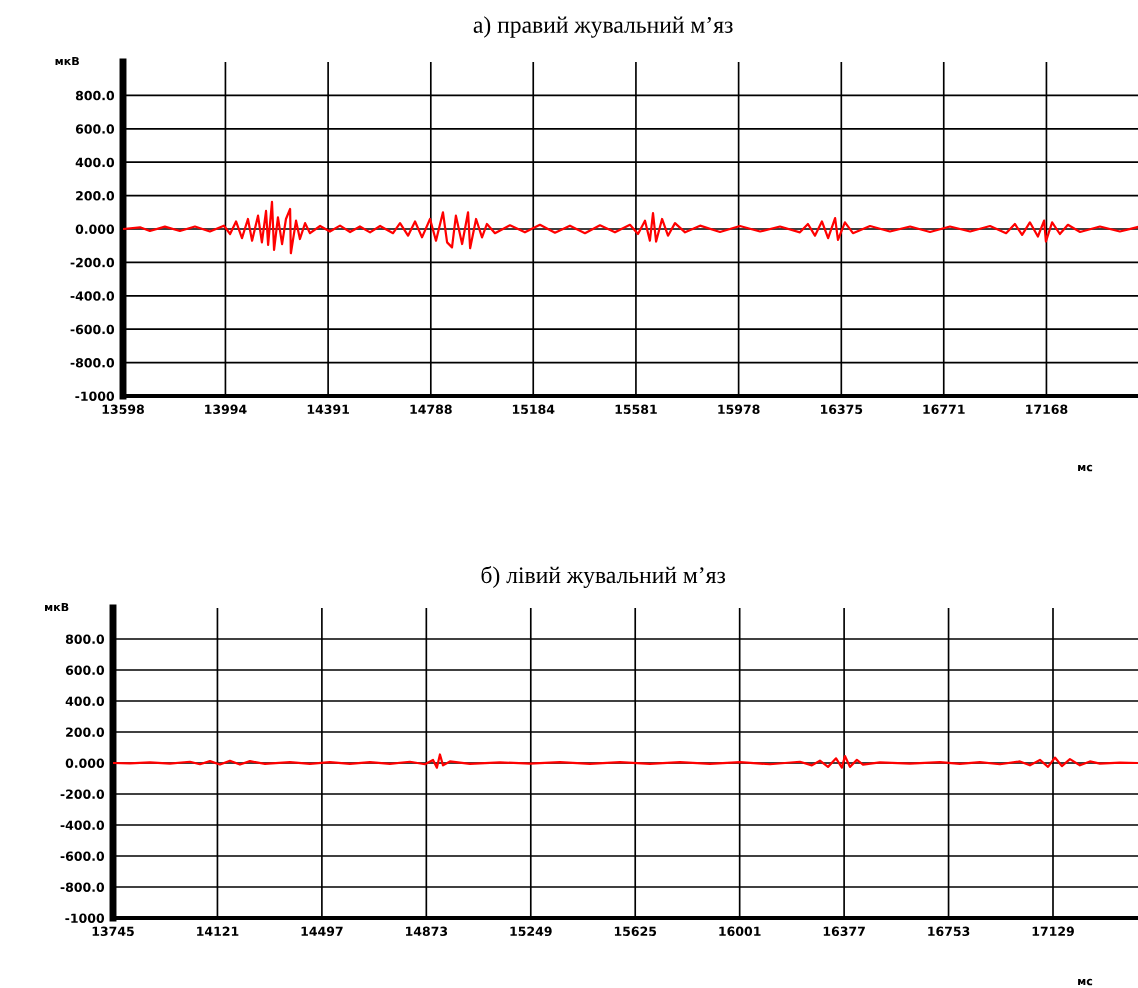  Describe the element at coordinates (949, 931) in the screenshot. I see `x-tick-label: 16753` at that location.